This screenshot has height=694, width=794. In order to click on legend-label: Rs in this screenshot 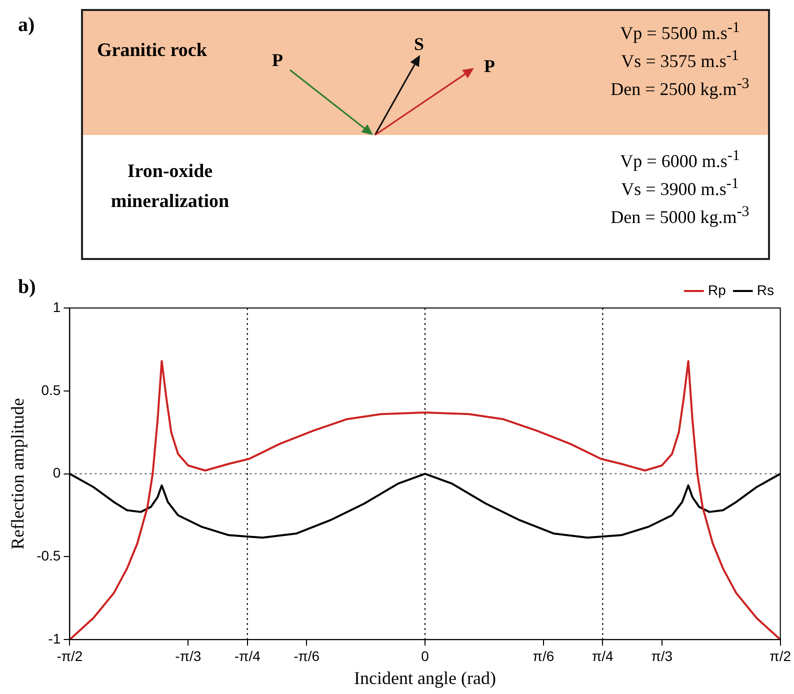, I will do `click(765, 290)`.